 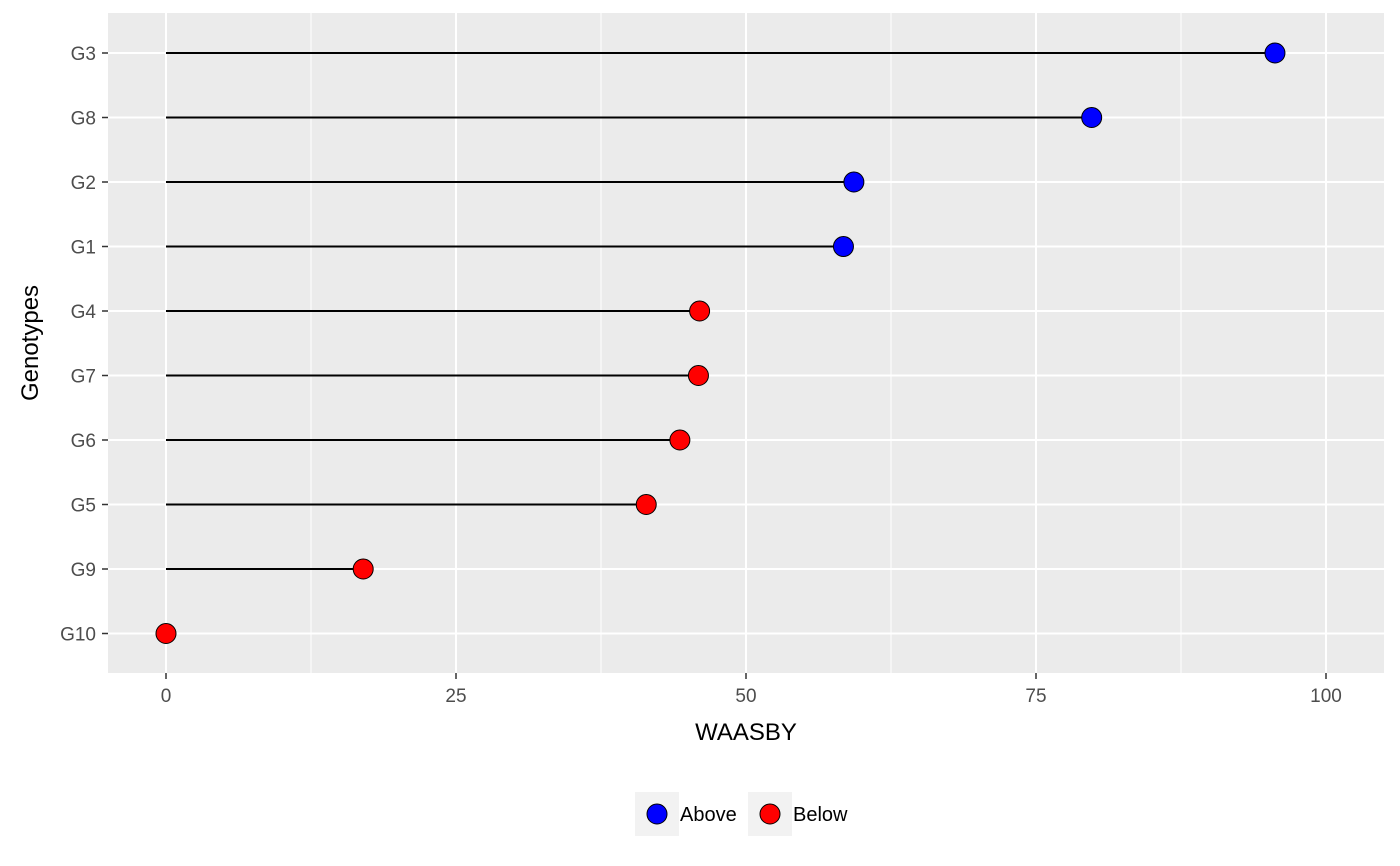 What do you see at coordinates (83, 506) in the screenshot?
I see `y-tick-label: G5` at bounding box center [83, 506].